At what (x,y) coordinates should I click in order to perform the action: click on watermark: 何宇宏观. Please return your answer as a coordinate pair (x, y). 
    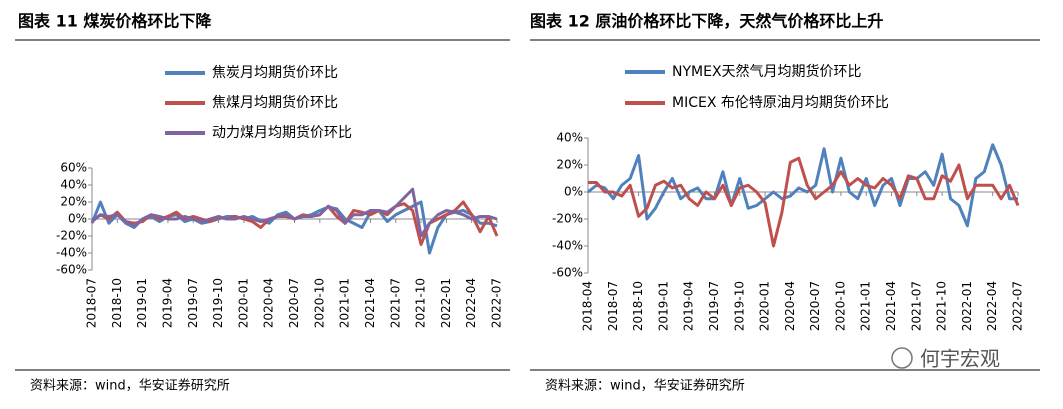
    Looking at the image, I should click on (960, 359).